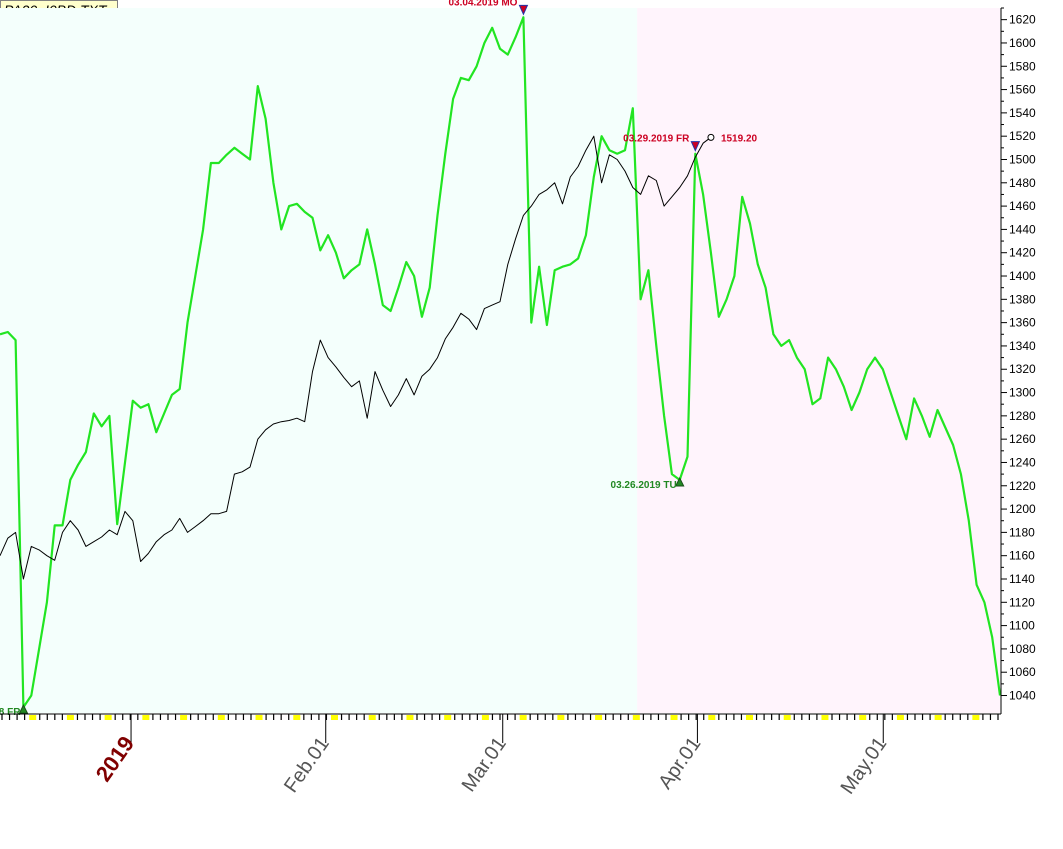 The width and height of the screenshot is (1063, 849). Describe the element at coordinates (484, 764) in the screenshot. I see `x-month-label: Mar.01` at that location.